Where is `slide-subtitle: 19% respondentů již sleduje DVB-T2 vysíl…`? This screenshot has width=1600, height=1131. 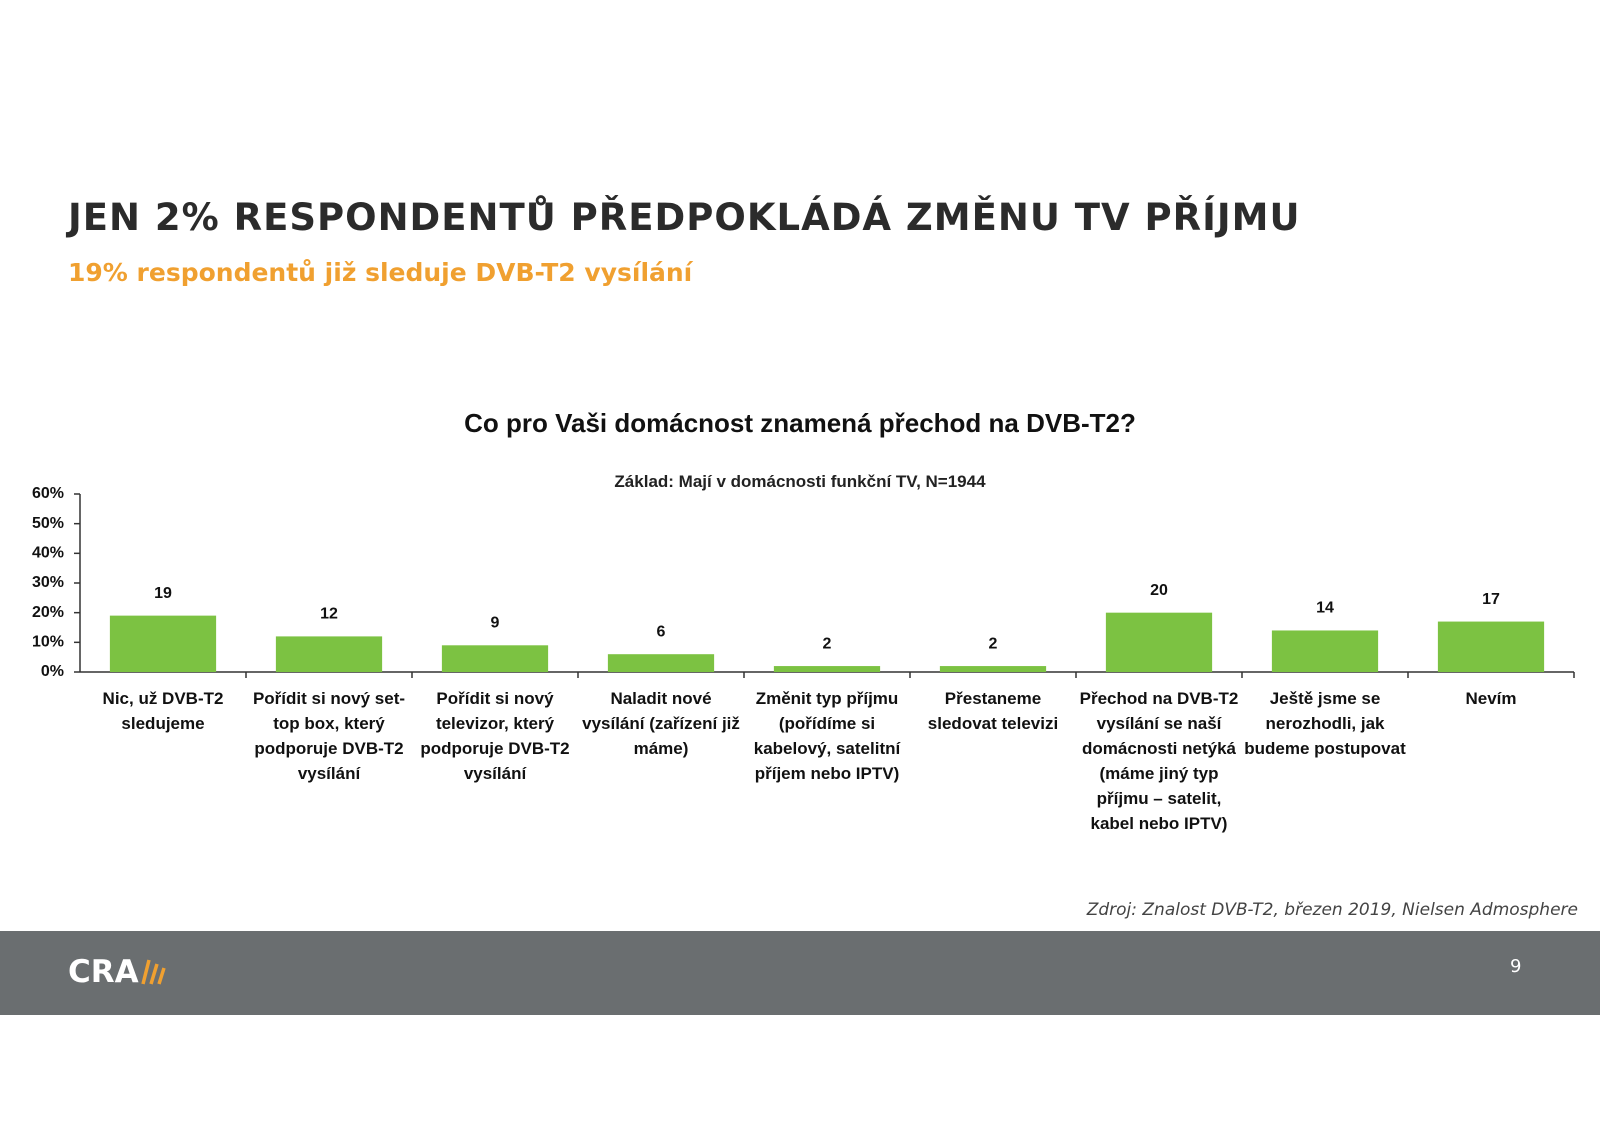 slide-subtitle: 19% respondentů již sleduje DVB-T2 vysíl… is located at coordinates (380, 272).